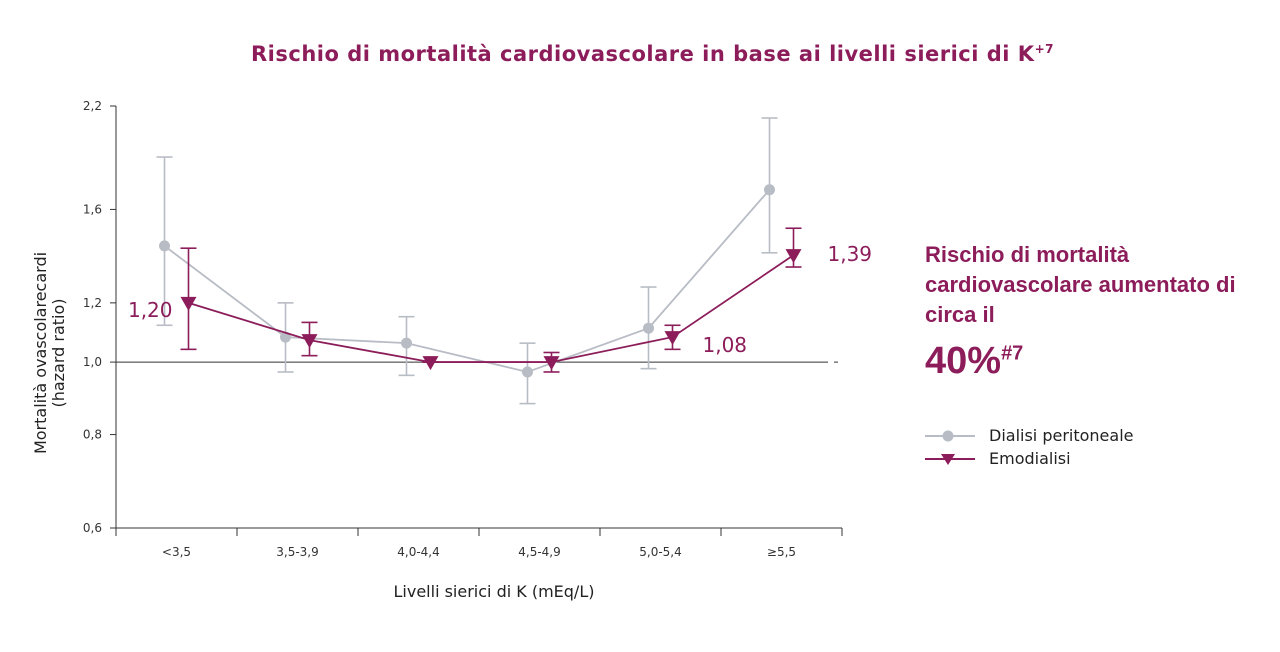 The image size is (1280, 652). Describe the element at coordinates (963, 361) in the screenshot. I see `callout-percentage: 40%` at that location.